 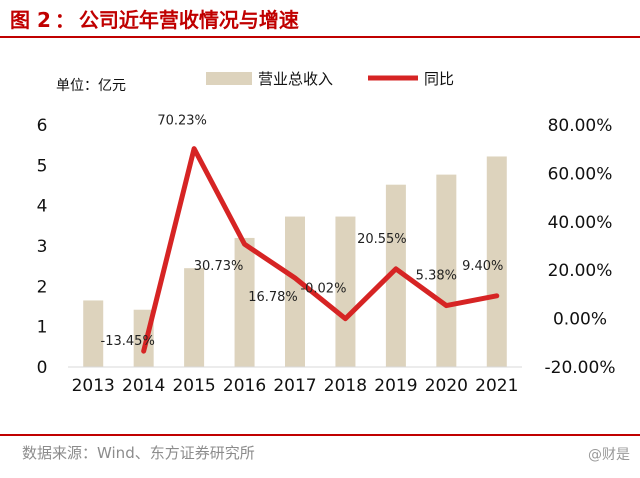 I want to click on x-tick-label-2018: 2018, so click(x=345, y=386).